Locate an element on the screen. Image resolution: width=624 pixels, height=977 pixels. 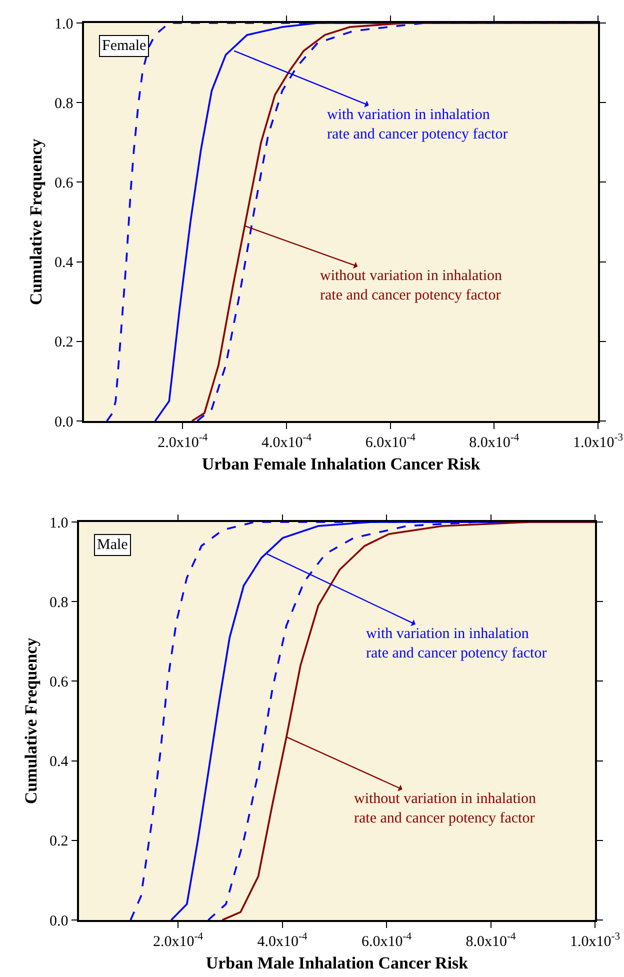
x-axis-title: Urban Male Inhalation Cancer Risk is located at coordinates (337, 963).